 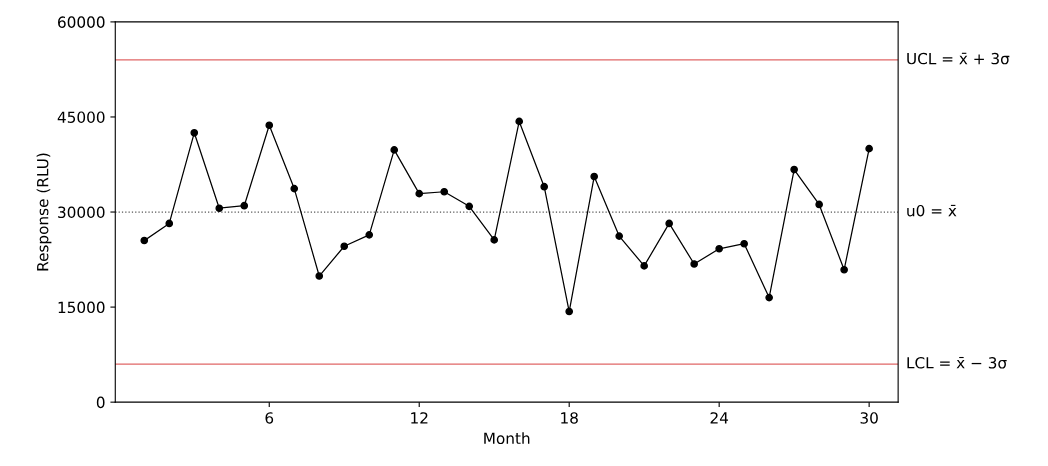 I want to click on y-tick-label: 60000, so click(x=81, y=22).